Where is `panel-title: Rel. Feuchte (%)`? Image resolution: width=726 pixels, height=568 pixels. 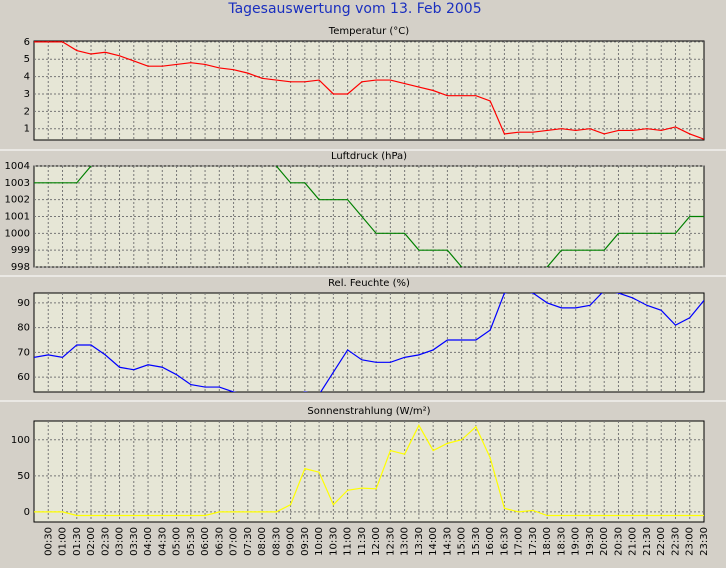
panel-title: Rel. Feuchte (%) is located at coordinates (369, 283).